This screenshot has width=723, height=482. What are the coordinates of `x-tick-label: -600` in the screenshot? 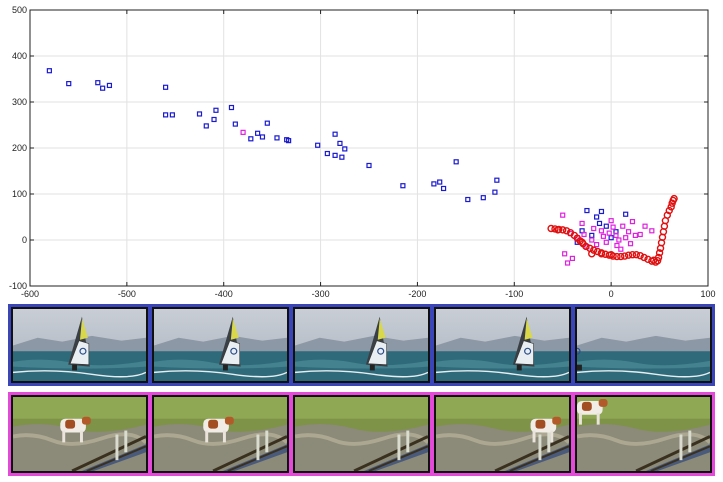 It's located at (30, 294).